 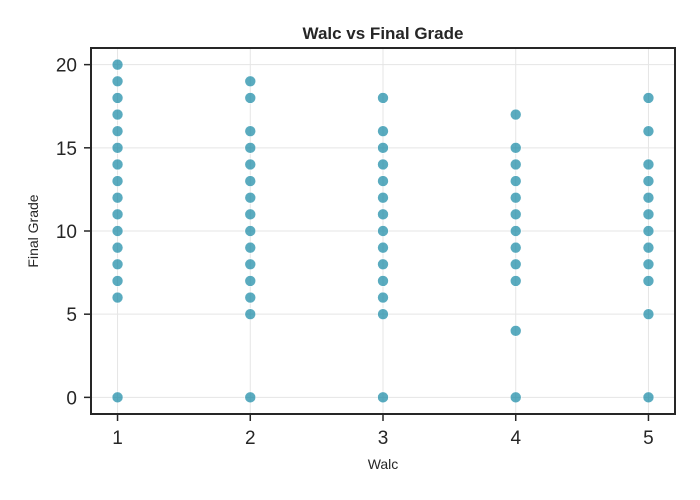 I want to click on x-axis-label: Walc, so click(x=383, y=464).